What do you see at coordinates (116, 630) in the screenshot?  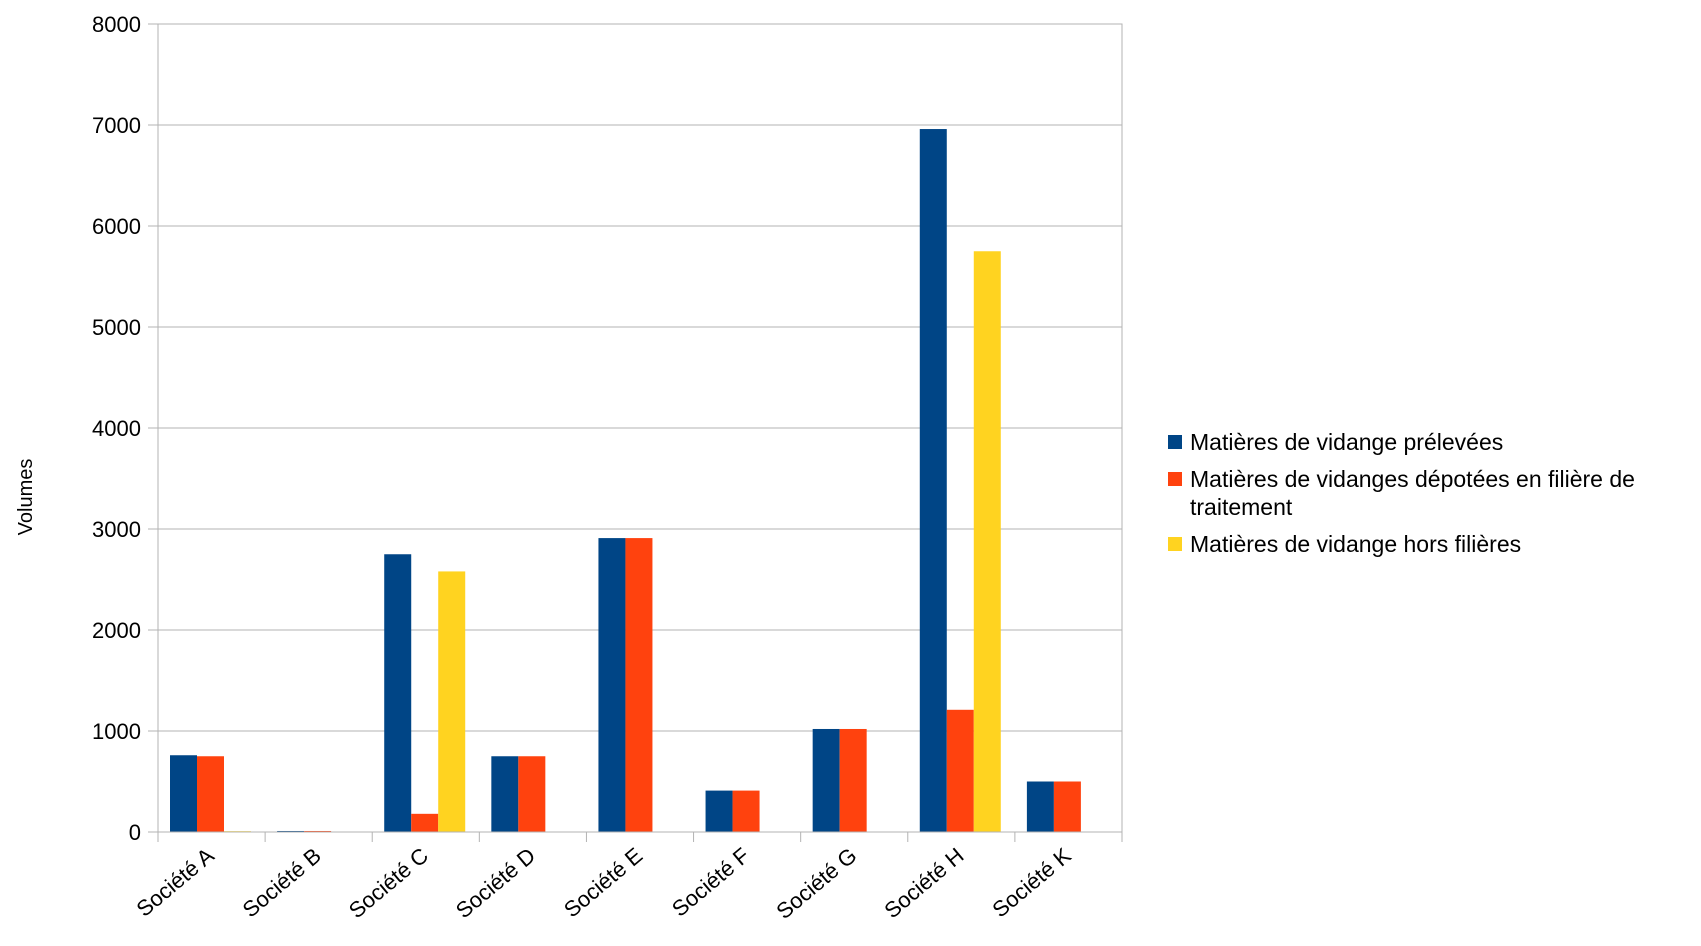 I see `y-tick-label: 2000` at bounding box center [116, 630].